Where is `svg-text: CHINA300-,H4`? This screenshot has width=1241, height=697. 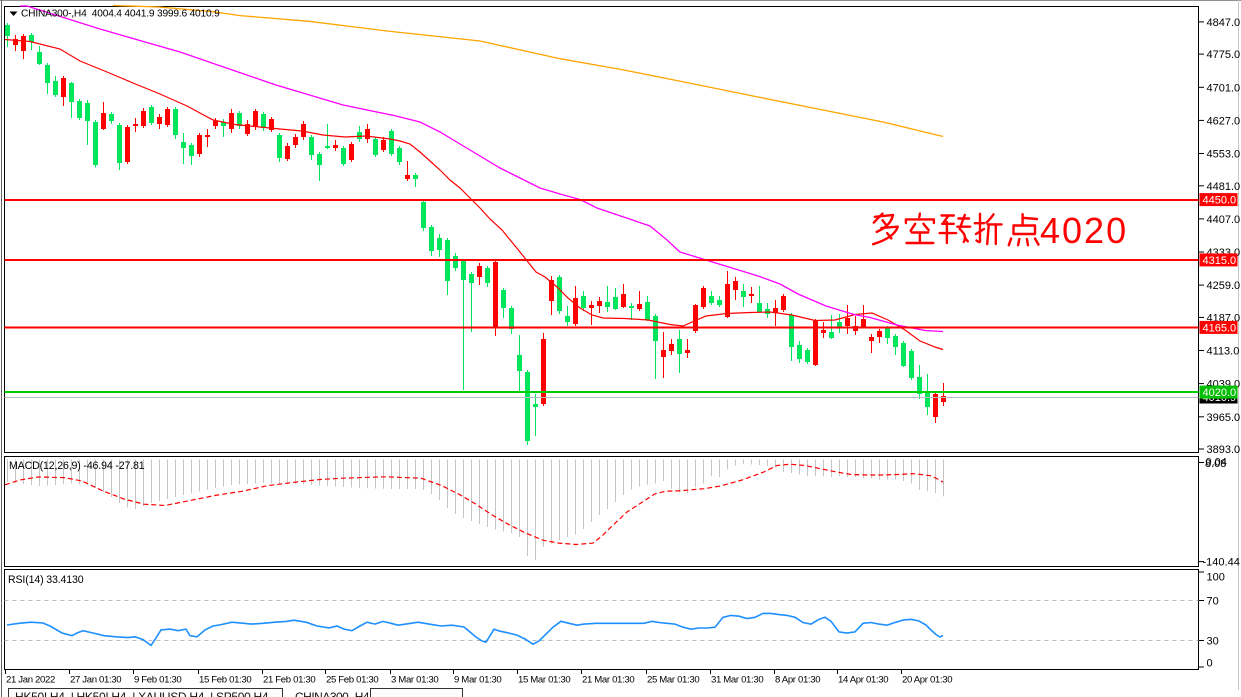 svg-text: CHINA300-,H4 is located at coordinates (332, 693).